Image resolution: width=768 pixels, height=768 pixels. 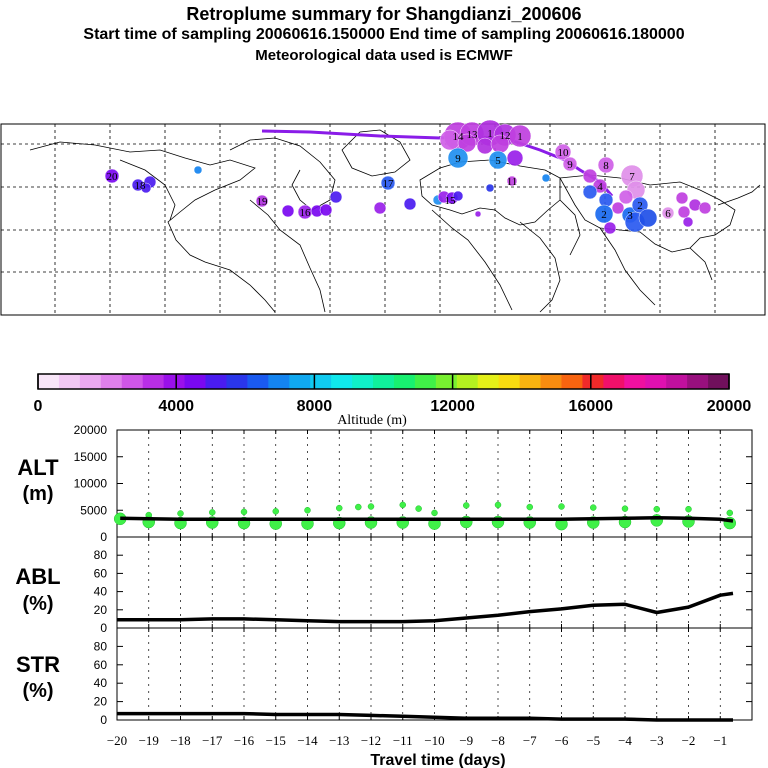 I want to click on colorbar-tick-label: 0, so click(x=38, y=406).